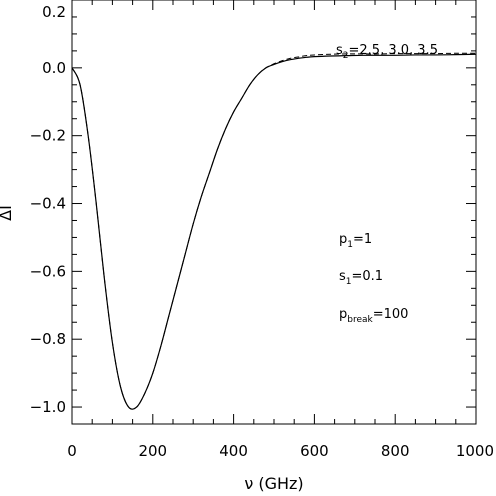 The image size is (496, 496). What do you see at coordinates (48, 204) in the screenshot?
I see `y-tick-label: −0.4` at bounding box center [48, 204].